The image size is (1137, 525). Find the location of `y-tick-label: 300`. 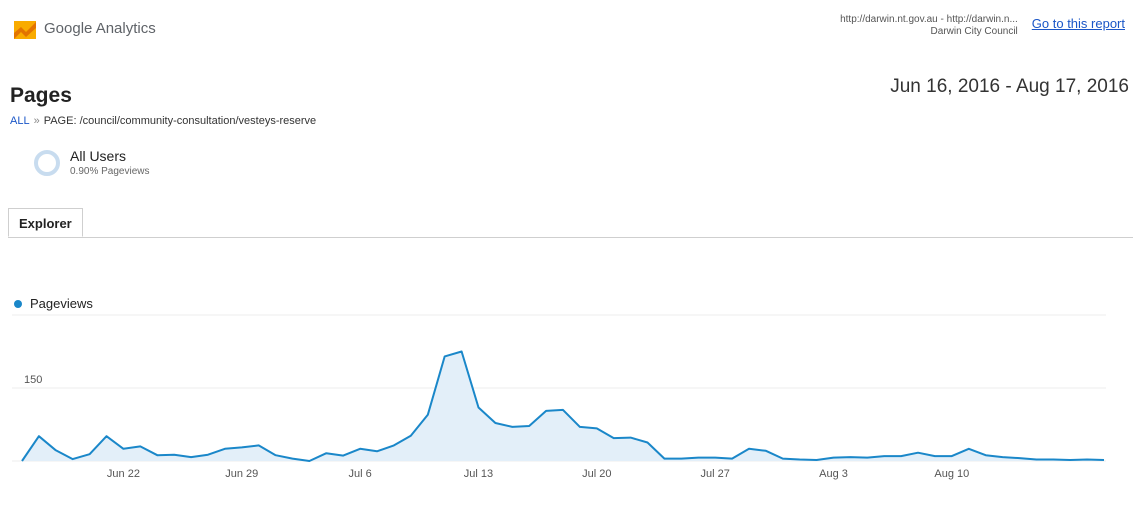

y-tick-label: 300 is located at coordinates (33, 311).